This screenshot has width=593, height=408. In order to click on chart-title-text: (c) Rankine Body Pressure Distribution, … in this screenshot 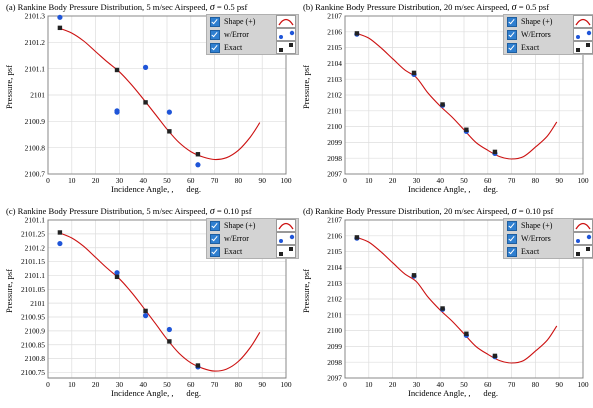, I will do `click(108, 211)`.